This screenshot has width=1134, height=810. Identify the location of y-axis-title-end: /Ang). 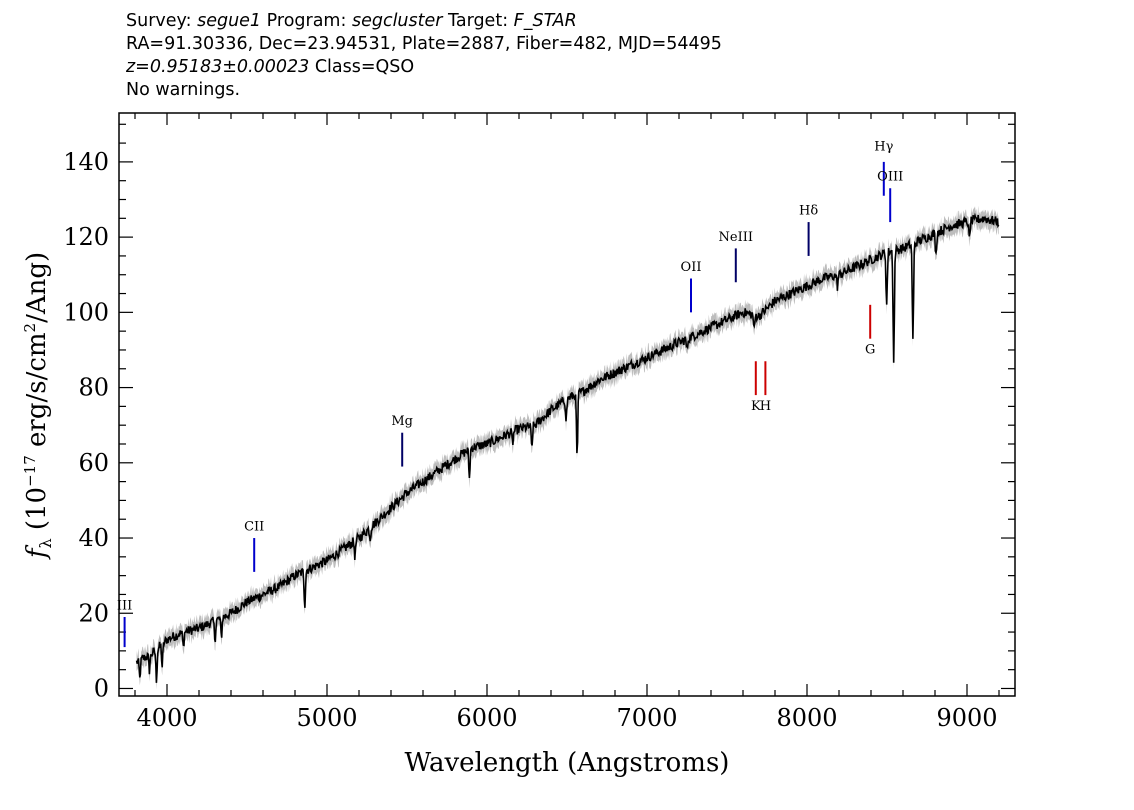
(37, 287).